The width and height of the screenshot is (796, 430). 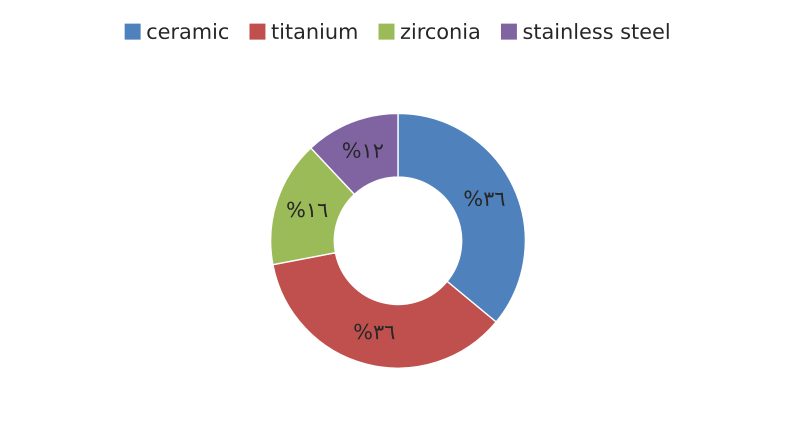 What do you see at coordinates (439, 31) in the screenshot?
I see `legend-label: zirconia` at bounding box center [439, 31].